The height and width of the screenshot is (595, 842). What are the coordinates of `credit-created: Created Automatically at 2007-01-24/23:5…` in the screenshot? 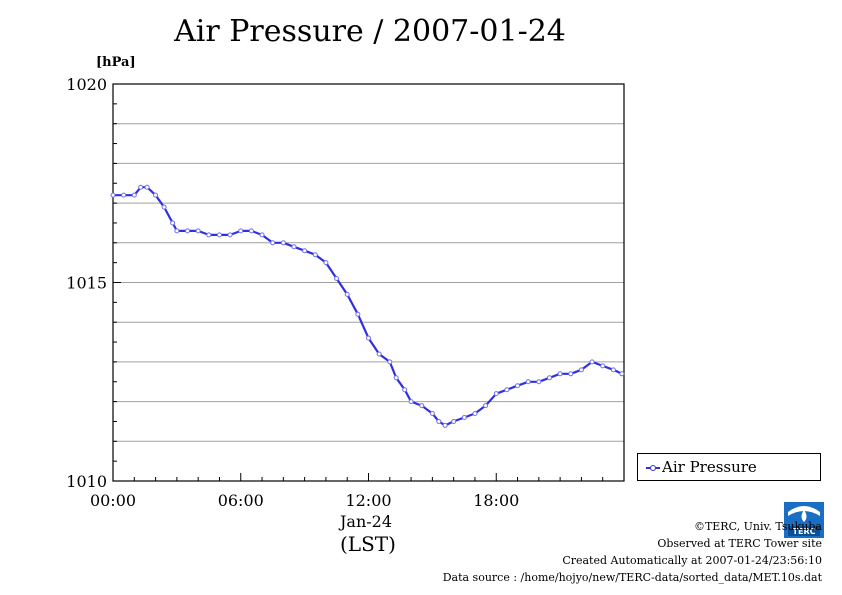 It's located at (692, 560).